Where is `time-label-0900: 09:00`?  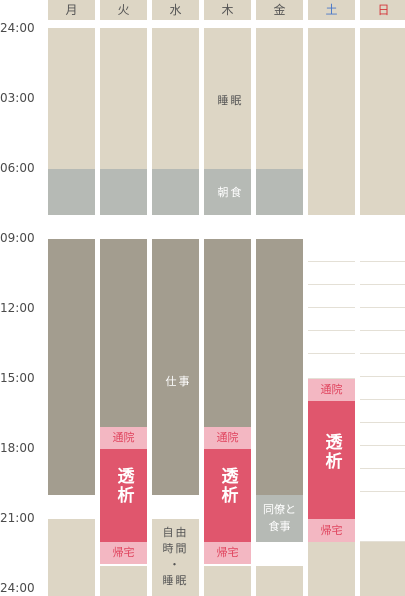
time-label-0900: 09:00 is located at coordinates (17, 238).